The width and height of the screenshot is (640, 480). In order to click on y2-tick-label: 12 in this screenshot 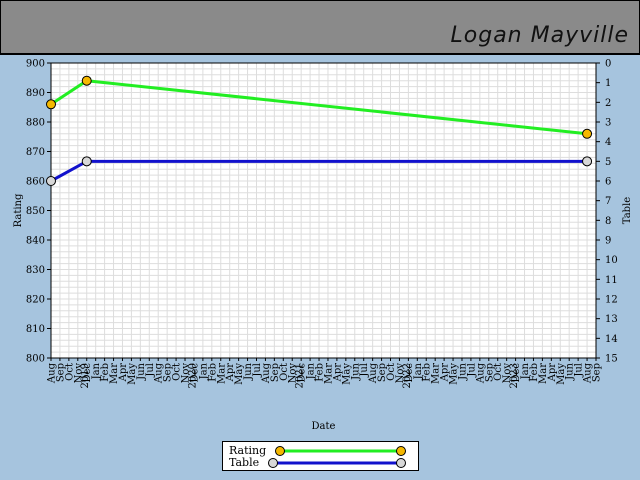, I will do `click(611, 300)`.